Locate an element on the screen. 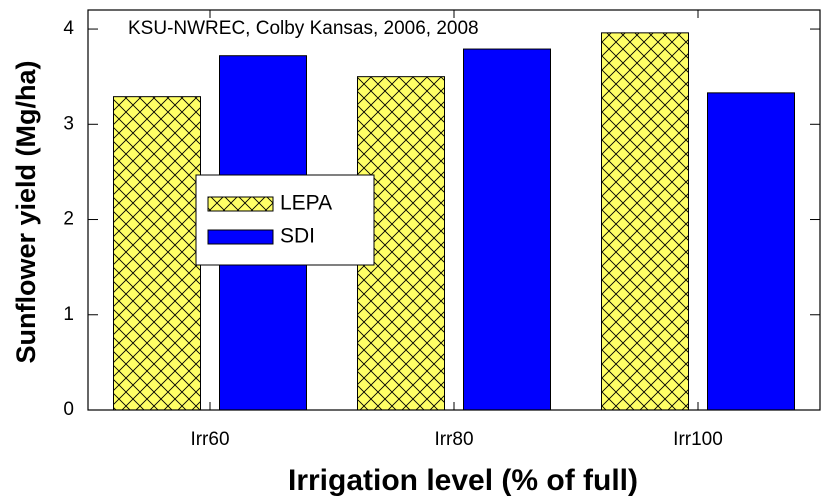 The image size is (826, 501). chart-title: KSU-NWREC, Colby Kansas, 2006, 2008 is located at coordinates (303, 28).